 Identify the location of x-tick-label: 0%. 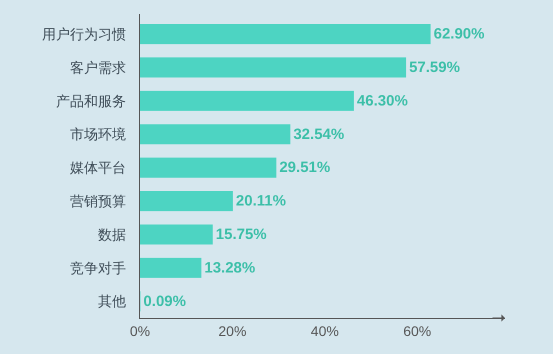
(140, 330).